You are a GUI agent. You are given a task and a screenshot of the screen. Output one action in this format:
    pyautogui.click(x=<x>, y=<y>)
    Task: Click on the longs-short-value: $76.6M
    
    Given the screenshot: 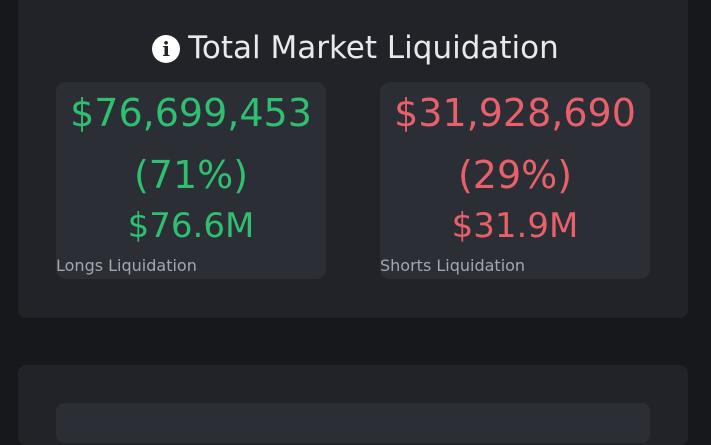 What is the action you would take?
    pyautogui.click(x=191, y=226)
    